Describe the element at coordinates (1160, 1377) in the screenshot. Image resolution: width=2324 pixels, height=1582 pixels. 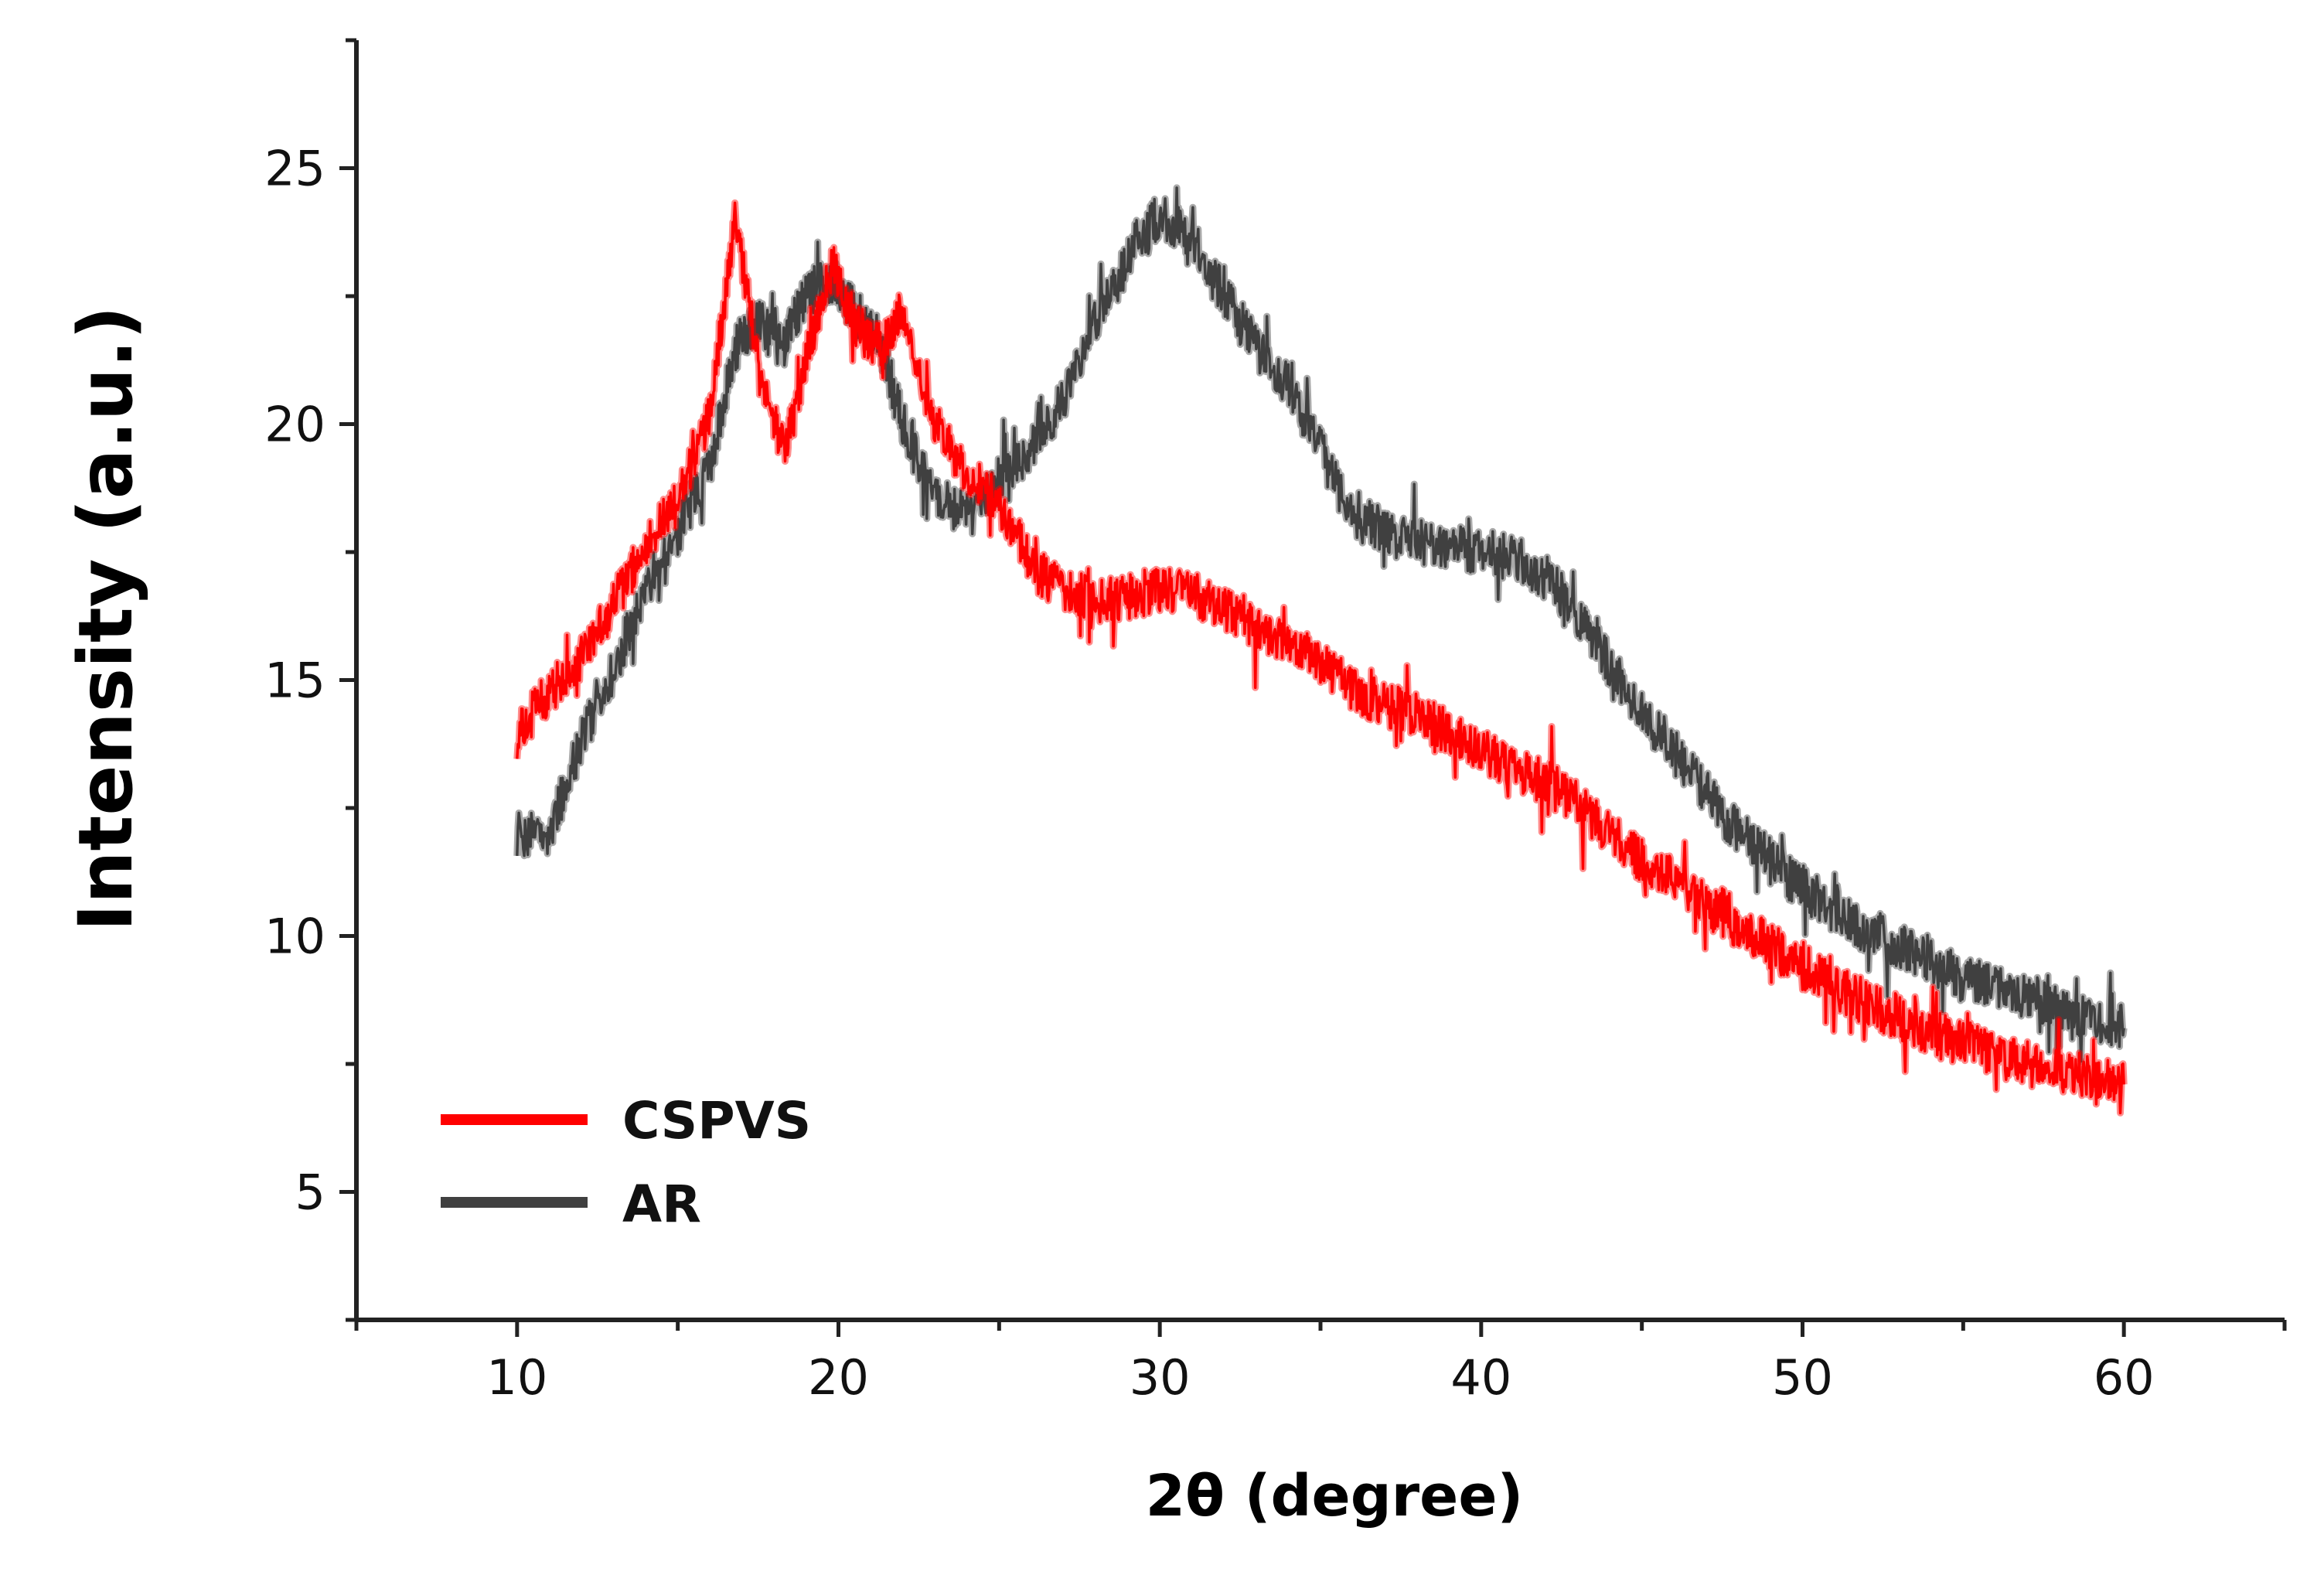
I see `x-tick-label: 30` at that location.